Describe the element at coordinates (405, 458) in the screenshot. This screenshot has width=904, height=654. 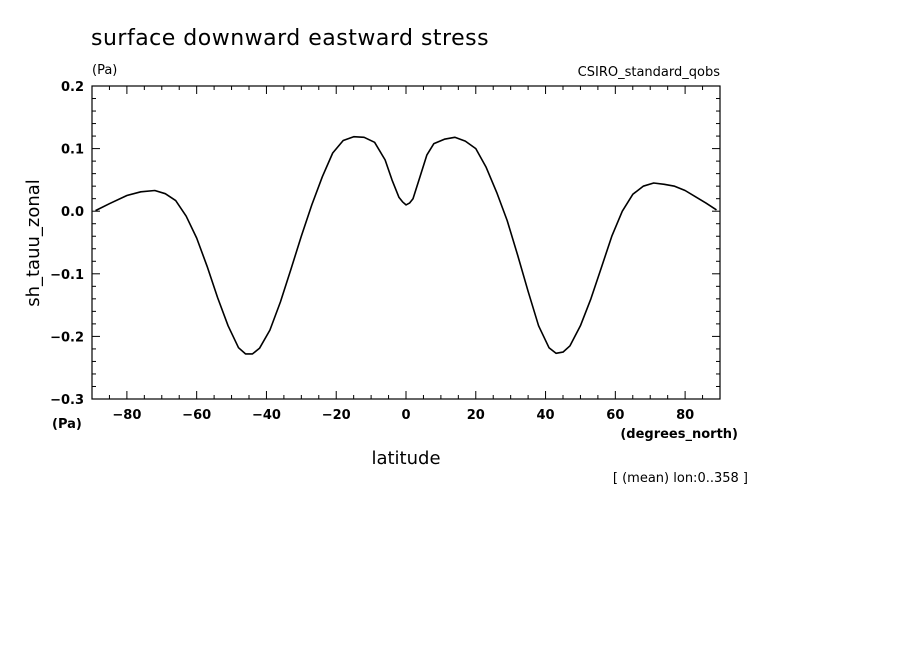
I see `x-axis-label: latitude` at that location.